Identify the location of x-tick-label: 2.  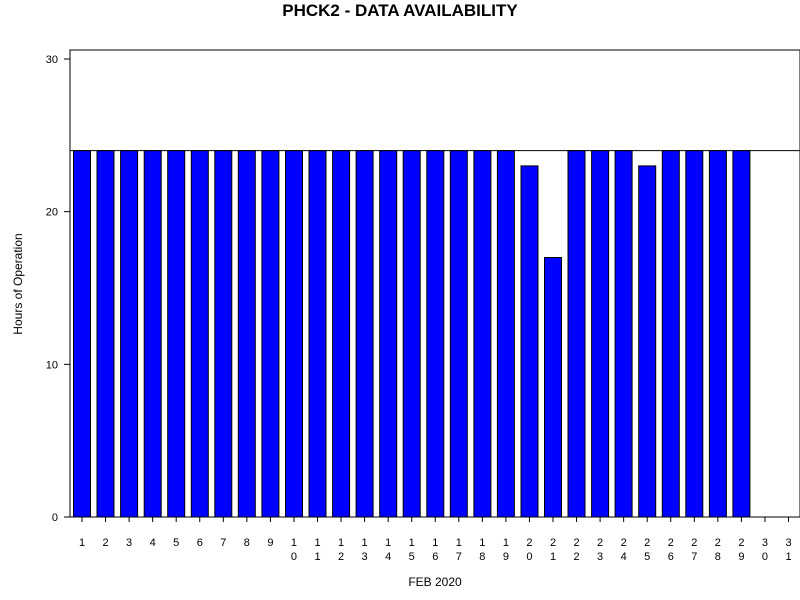
(105, 543).